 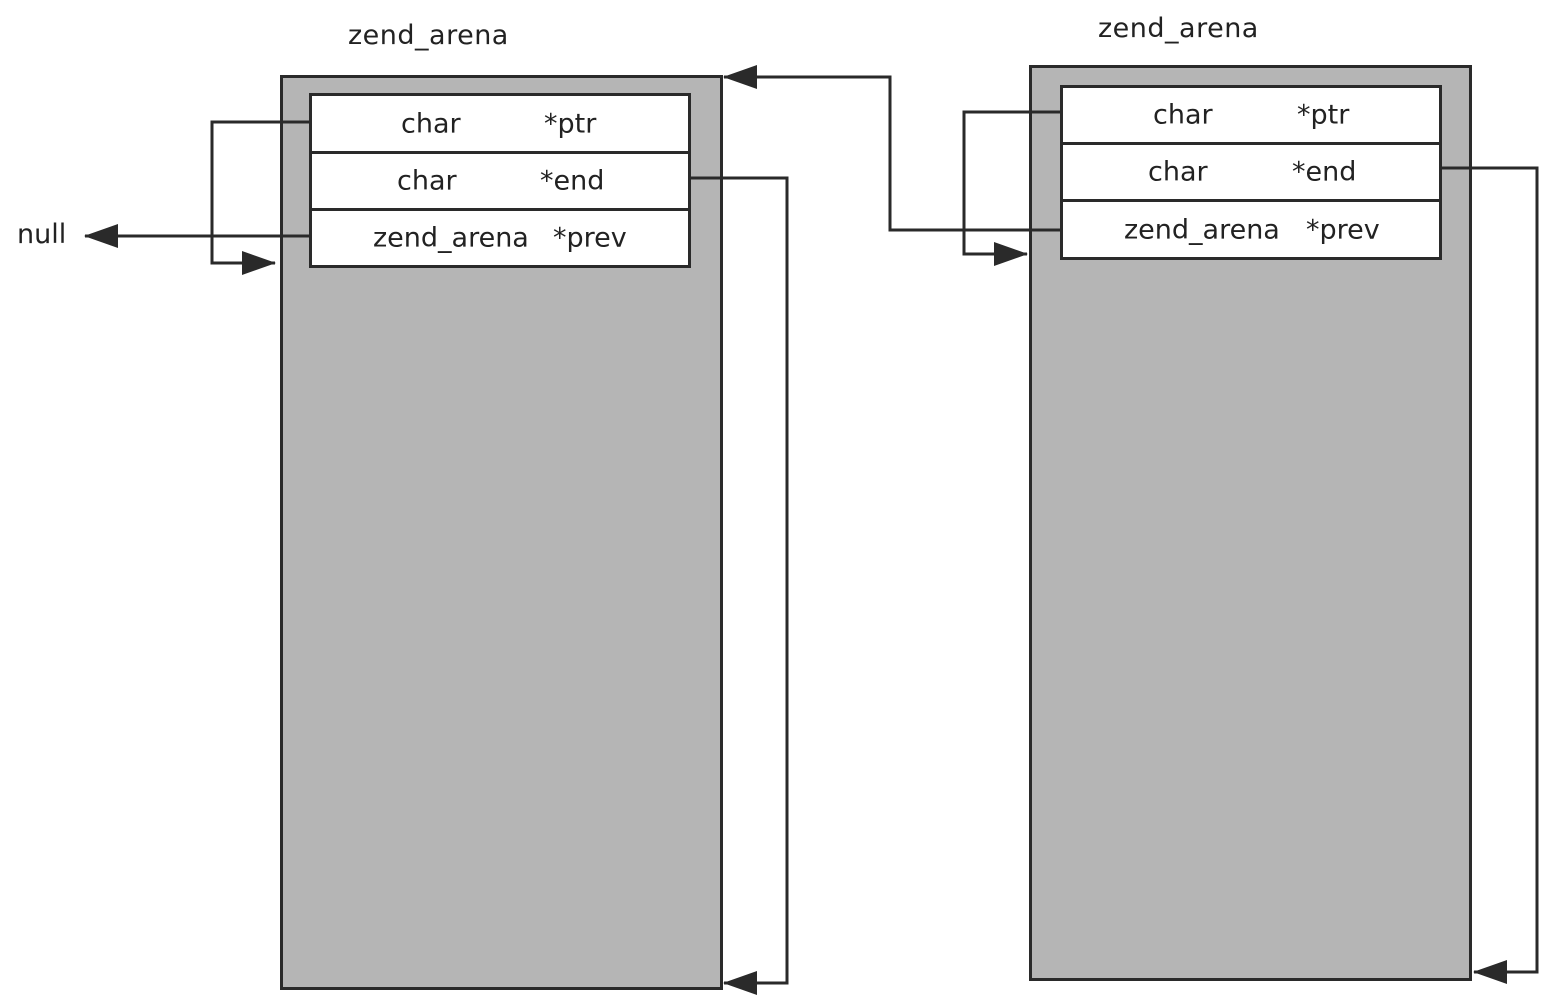 What do you see at coordinates (1251, 116) in the screenshot?
I see `right-field-ptr: char *ptr` at bounding box center [1251, 116].